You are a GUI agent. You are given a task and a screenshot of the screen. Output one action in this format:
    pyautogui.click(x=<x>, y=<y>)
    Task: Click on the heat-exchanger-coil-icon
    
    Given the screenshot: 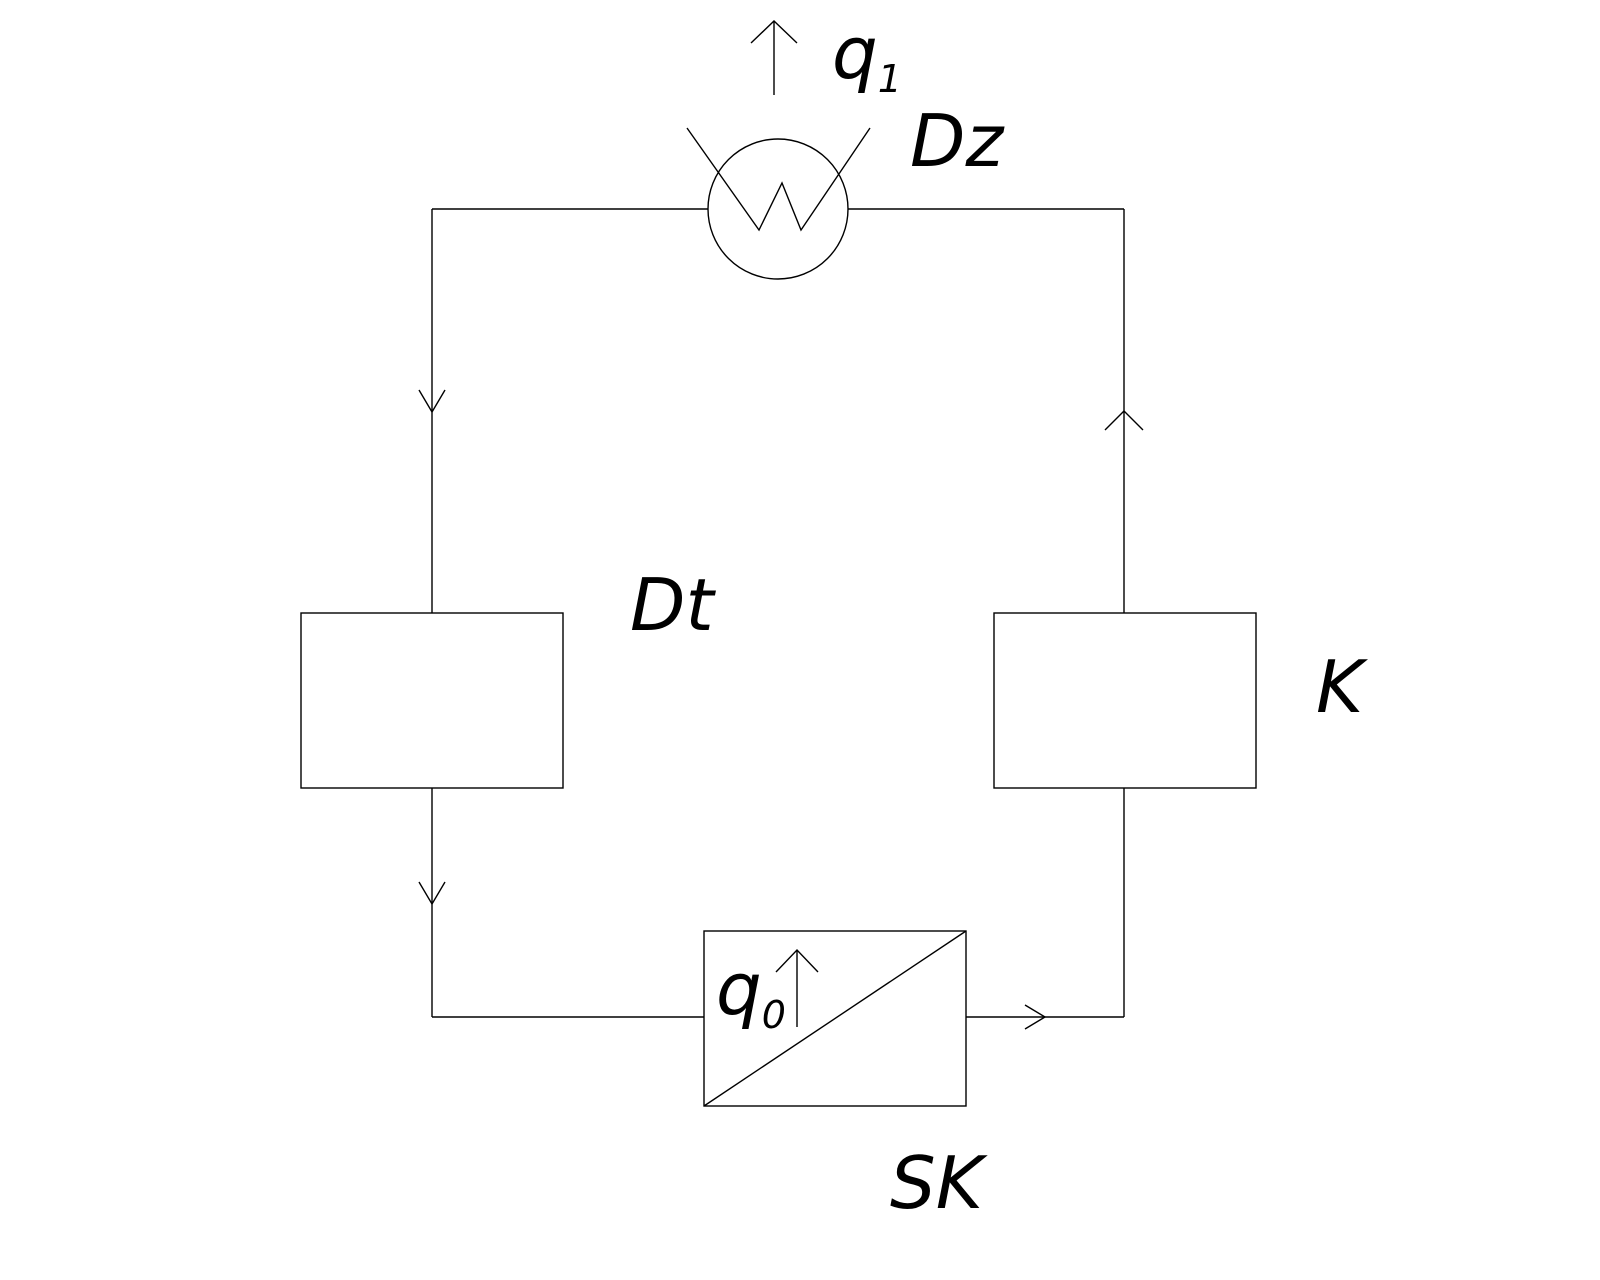 What is the action you would take?
    pyautogui.click(x=778, y=179)
    